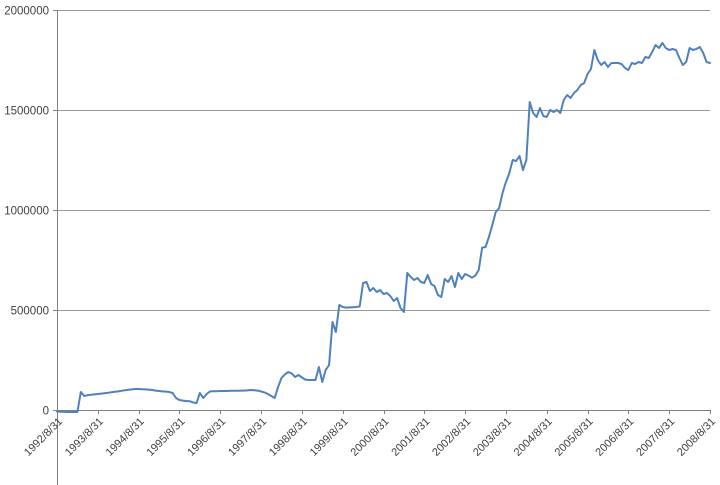 The image size is (720, 485). What do you see at coordinates (288, 437) in the screenshot?
I see `x-axis-tick-label: 1998/8/31` at bounding box center [288, 437].